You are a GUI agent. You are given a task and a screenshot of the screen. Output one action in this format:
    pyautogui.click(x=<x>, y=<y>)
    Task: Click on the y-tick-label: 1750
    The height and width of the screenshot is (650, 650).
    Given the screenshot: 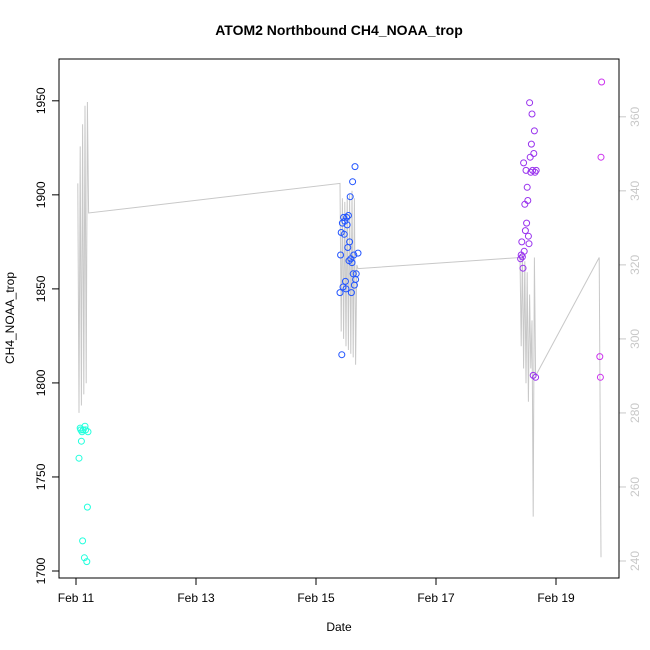 What is the action you would take?
    pyautogui.click(x=41, y=476)
    